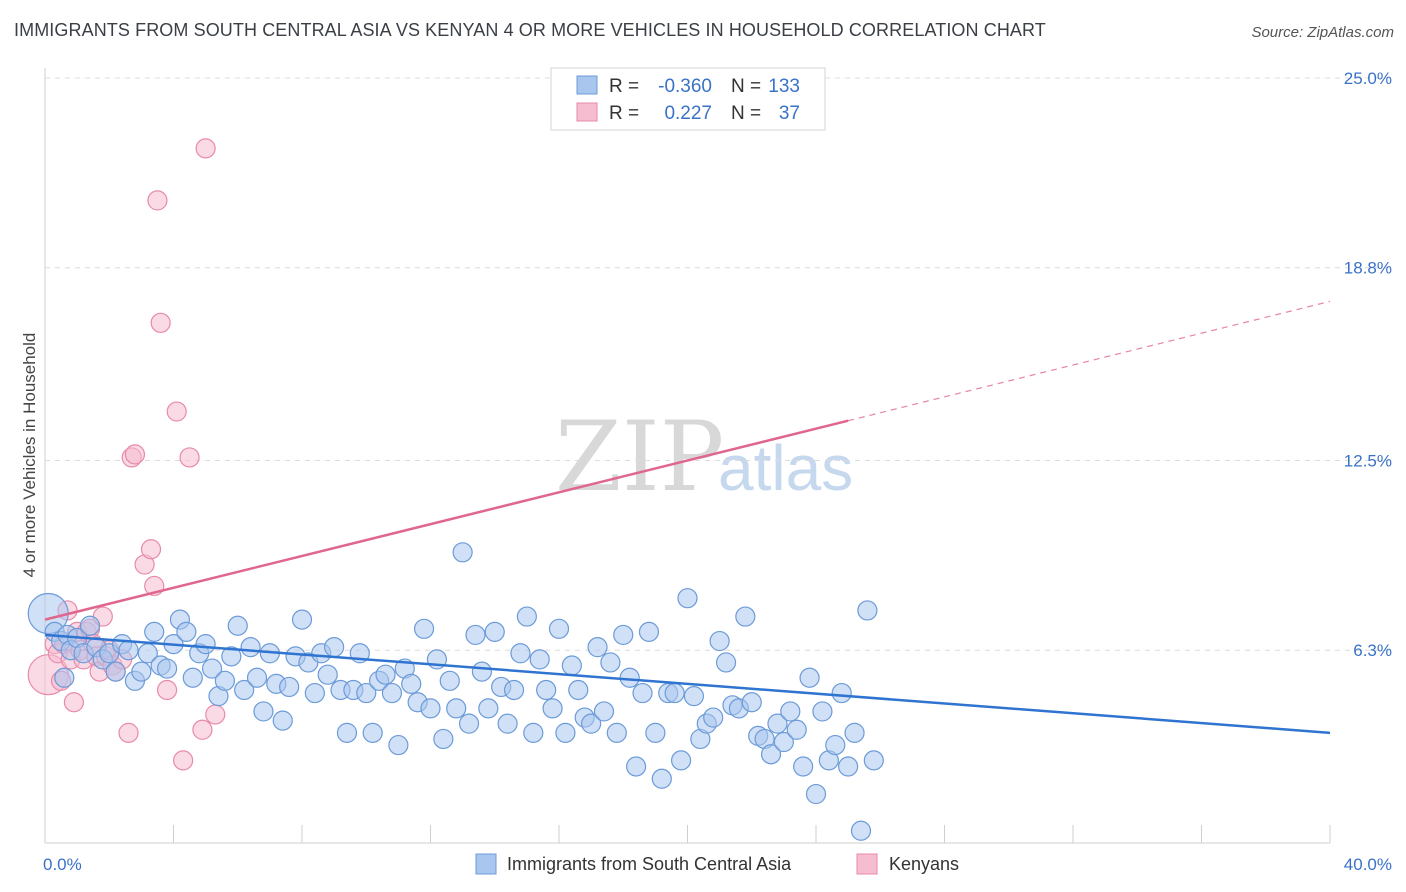  What do you see at coordinates (924, 864) in the screenshot?
I see `series-name-pink: Kenyans` at bounding box center [924, 864].